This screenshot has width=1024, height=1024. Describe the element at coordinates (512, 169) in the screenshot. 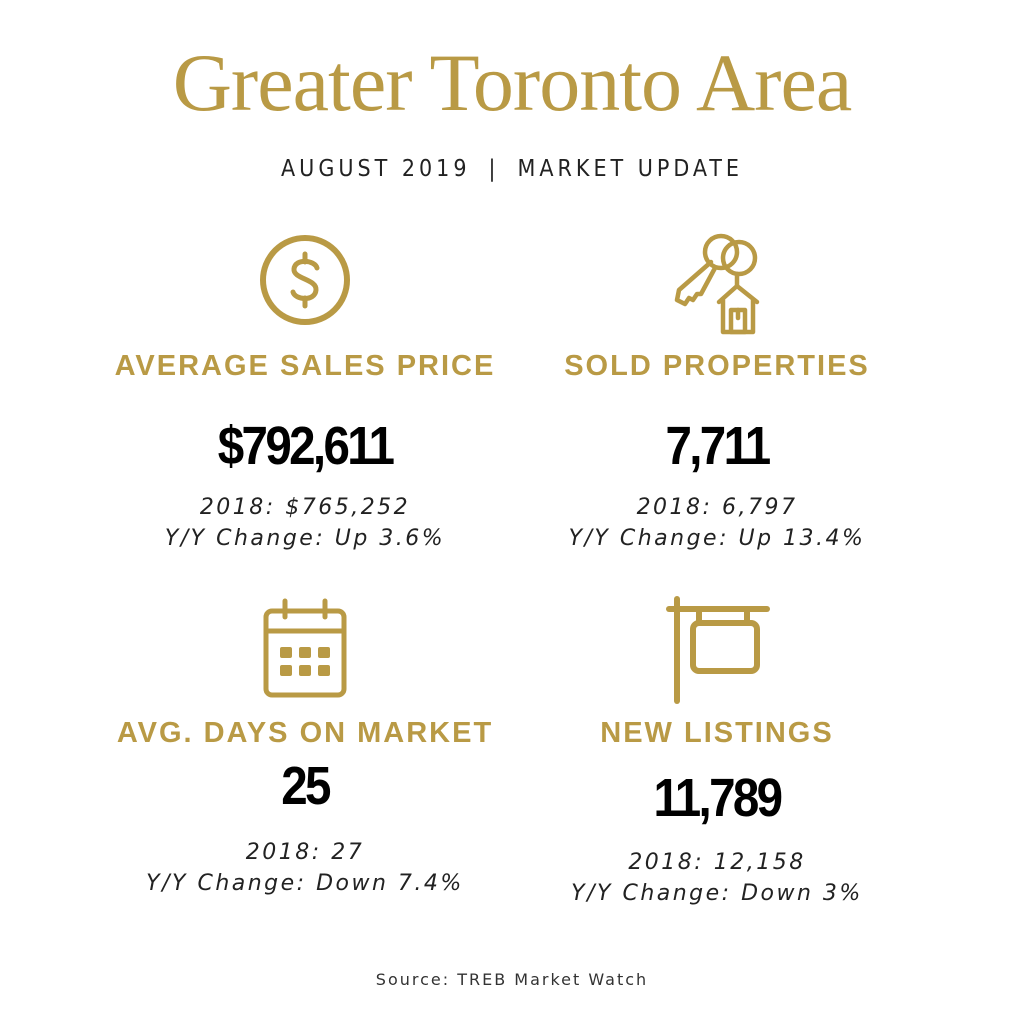

I see `page-subtitle: AUGUST 2019 | MARKET UPDATE` at that location.